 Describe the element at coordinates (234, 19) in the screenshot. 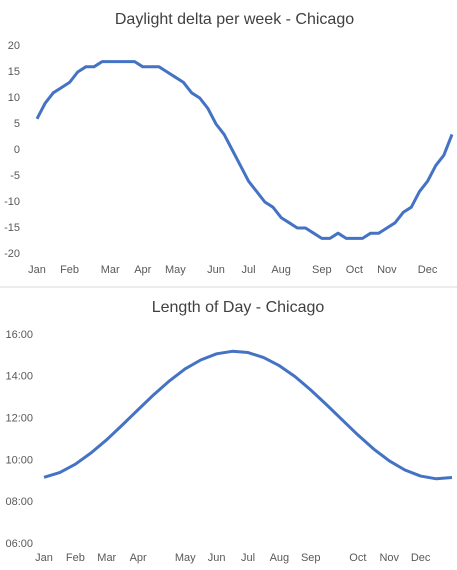

I see `chart-title: Daylight delta per week - Chicago` at that location.